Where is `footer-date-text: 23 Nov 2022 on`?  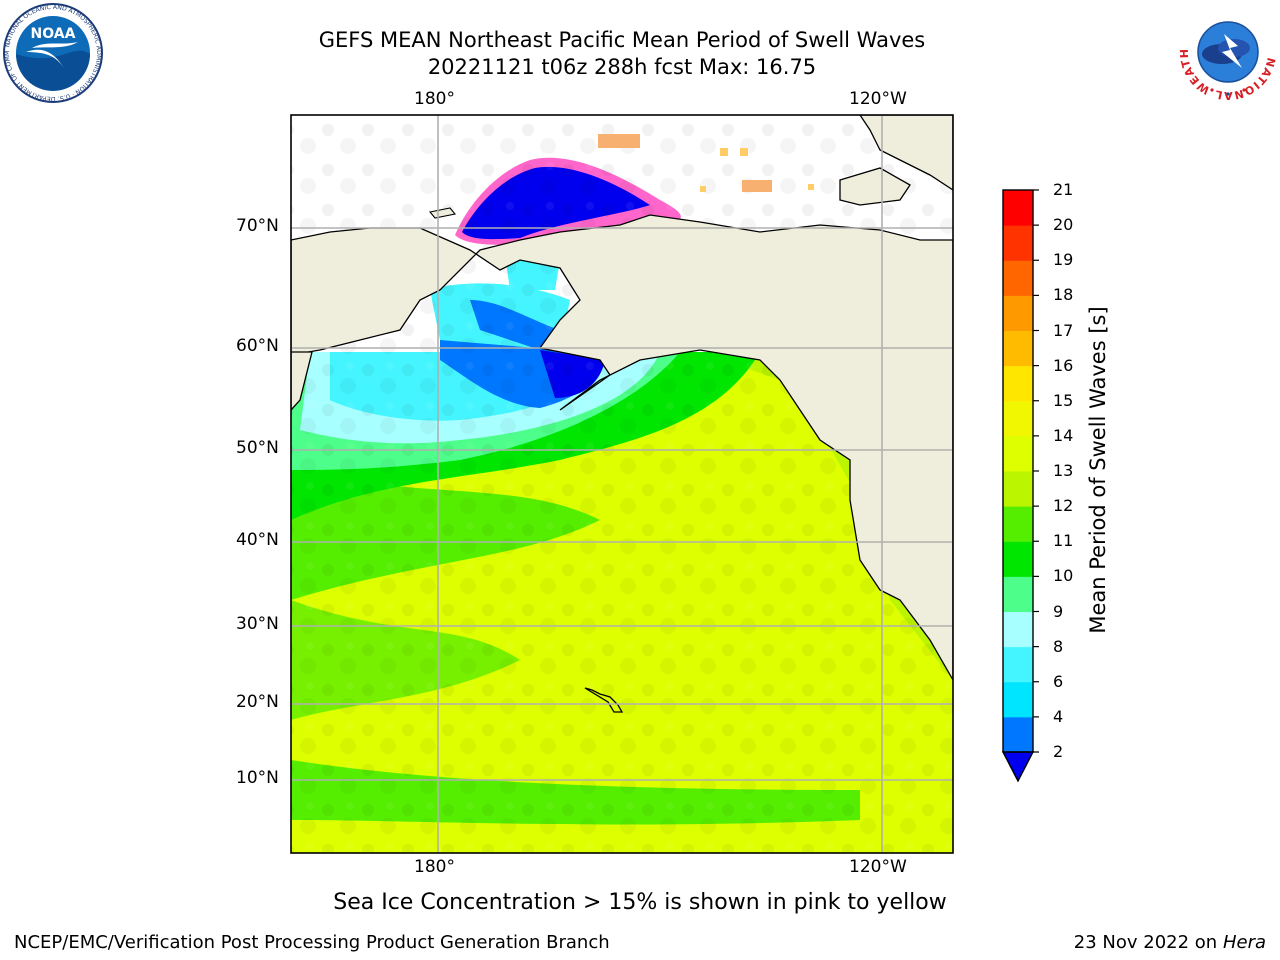
footer-date-text: 23 Nov 2022 on is located at coordinates (1145, 942).